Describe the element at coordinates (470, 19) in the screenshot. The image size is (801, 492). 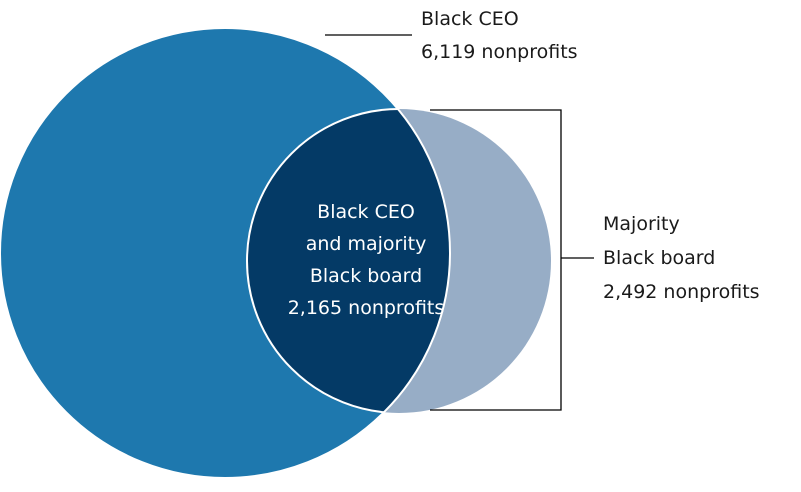
I see `black-ceo-label: Black CEO` at that location.